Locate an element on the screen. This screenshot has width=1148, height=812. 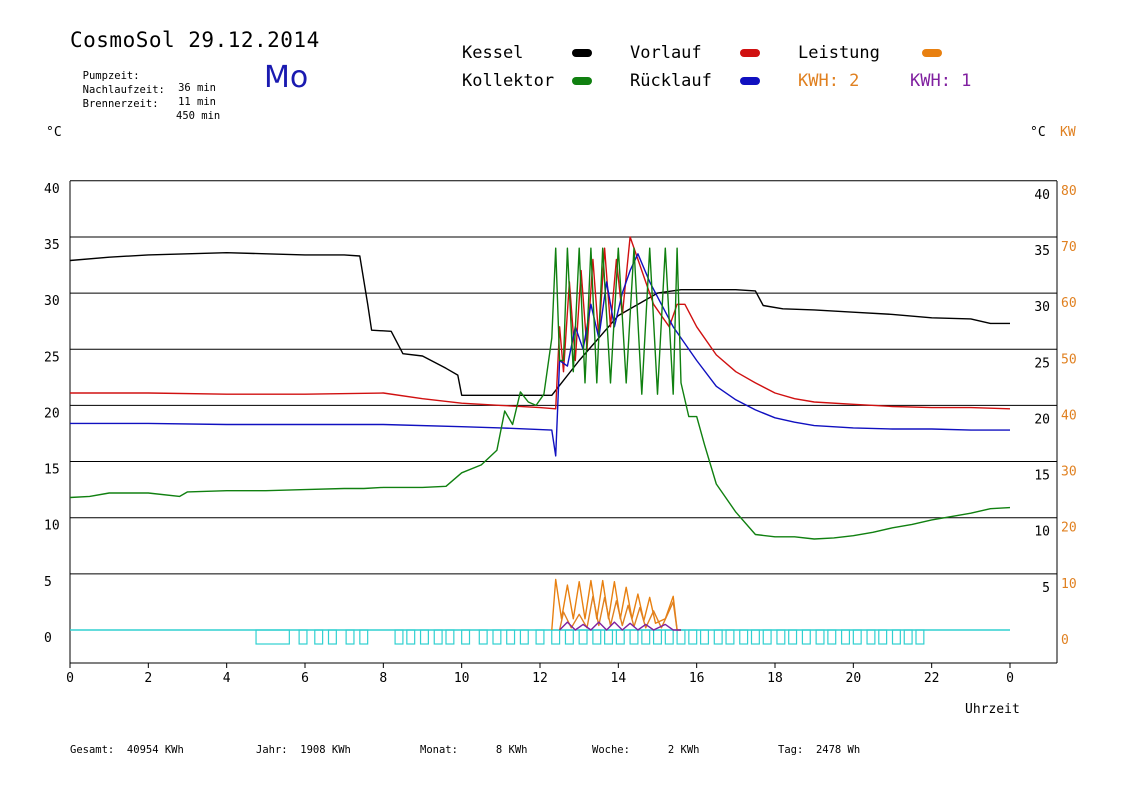
x-tick-label-11: 22 is located at coordinates (932, 678).